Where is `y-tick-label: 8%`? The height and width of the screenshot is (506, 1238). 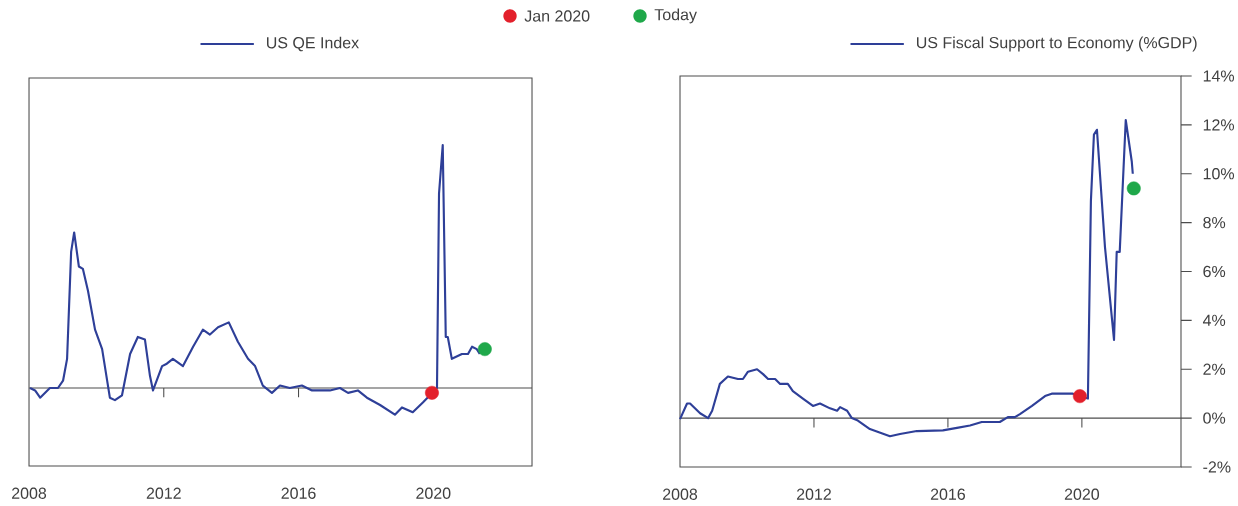
y-tick-label: 8% is located at coordinates (1214, 222).